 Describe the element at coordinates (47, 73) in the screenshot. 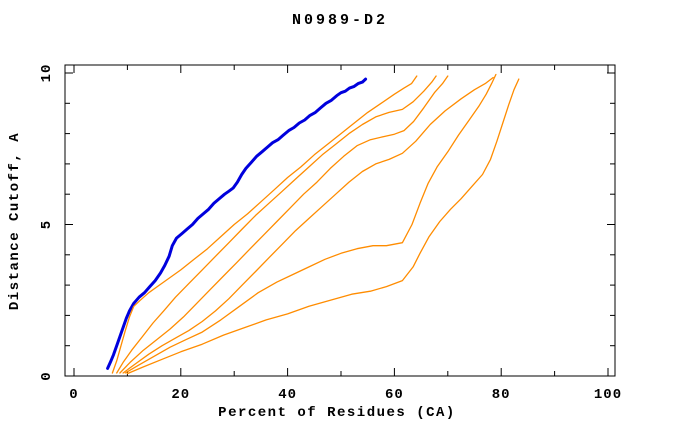

I see `y-tick-label: 10` at that location.